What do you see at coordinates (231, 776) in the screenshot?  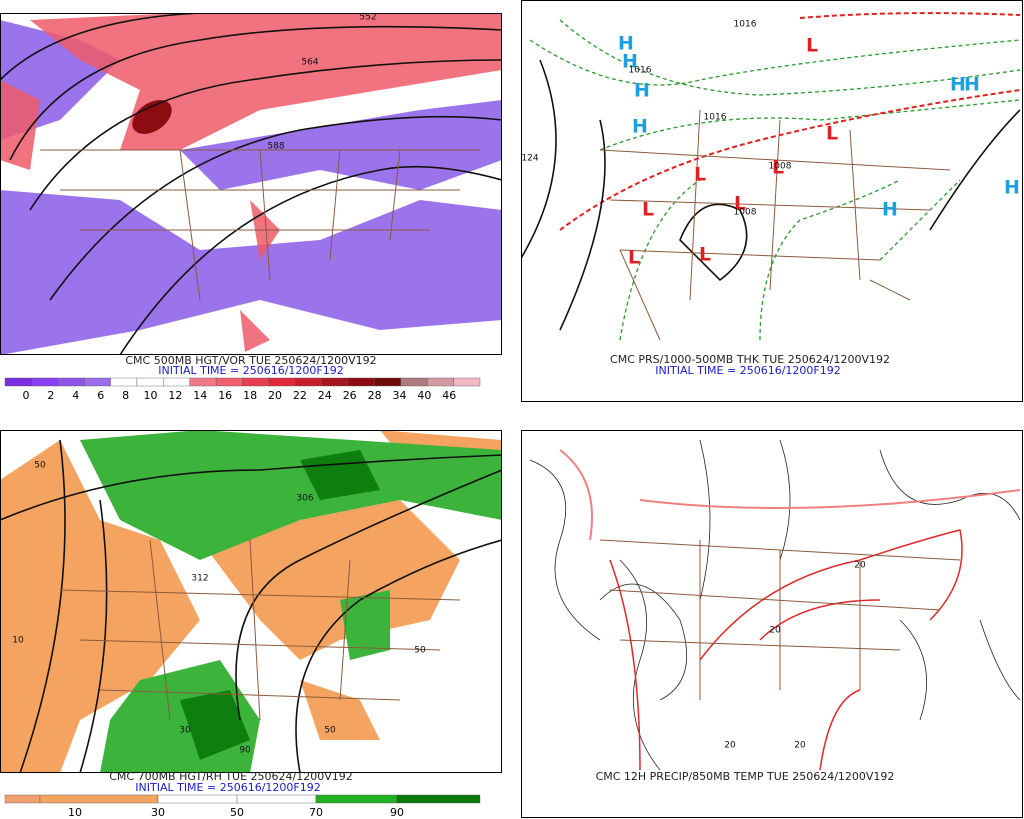 I see `panel-title: CMC 700MB HGT/RH TUE 250624/1200V192` at bounding box center [231, 776].